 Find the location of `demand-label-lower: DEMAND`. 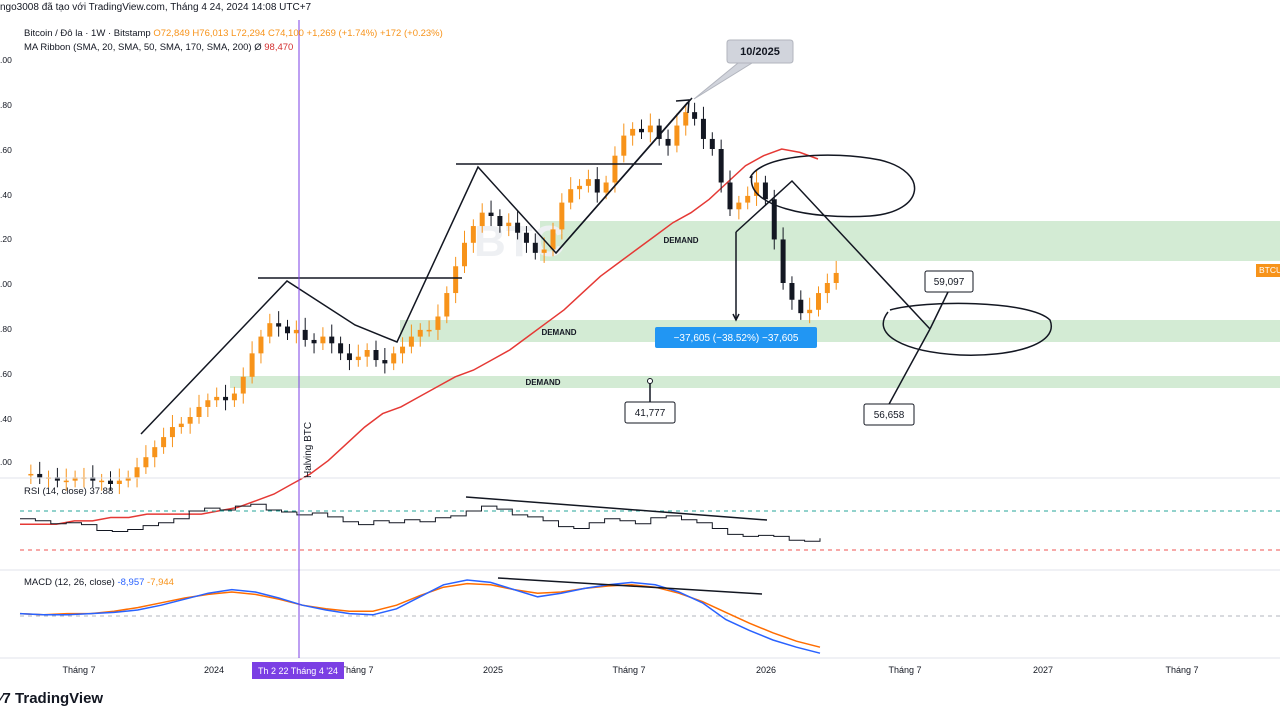

demand-label-lower: DEMAND is located at coordinates (542, 382).